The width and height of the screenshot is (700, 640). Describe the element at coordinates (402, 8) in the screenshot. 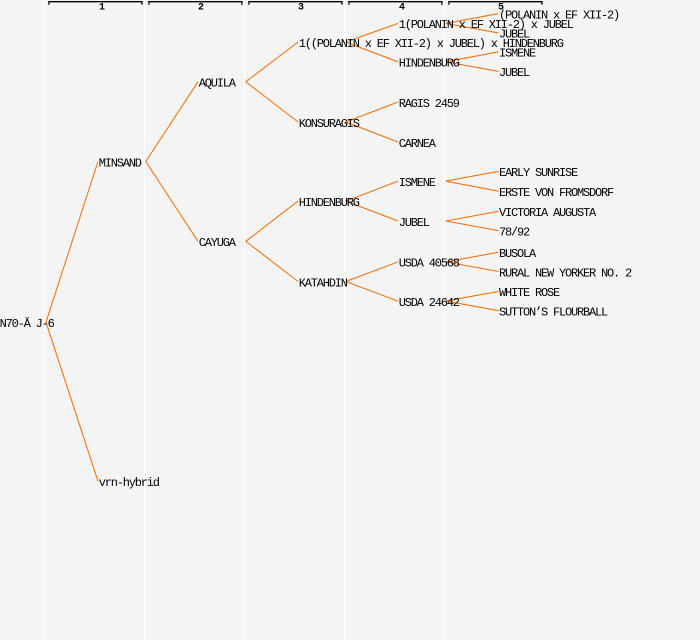

I see `svg-text: 4` at that location.